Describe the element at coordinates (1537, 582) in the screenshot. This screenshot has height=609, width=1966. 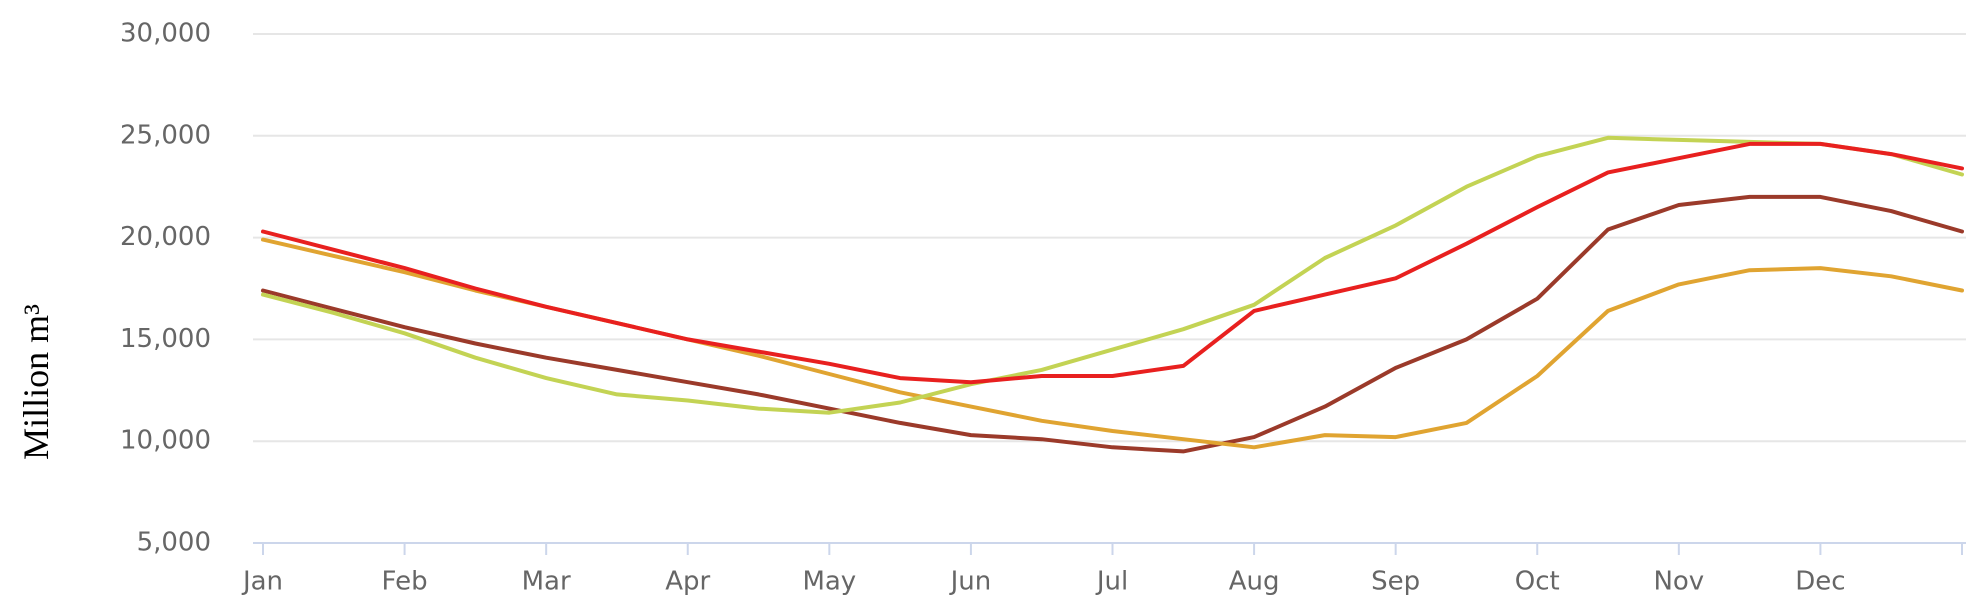
I see `x-tick-label: Oct` at that location.